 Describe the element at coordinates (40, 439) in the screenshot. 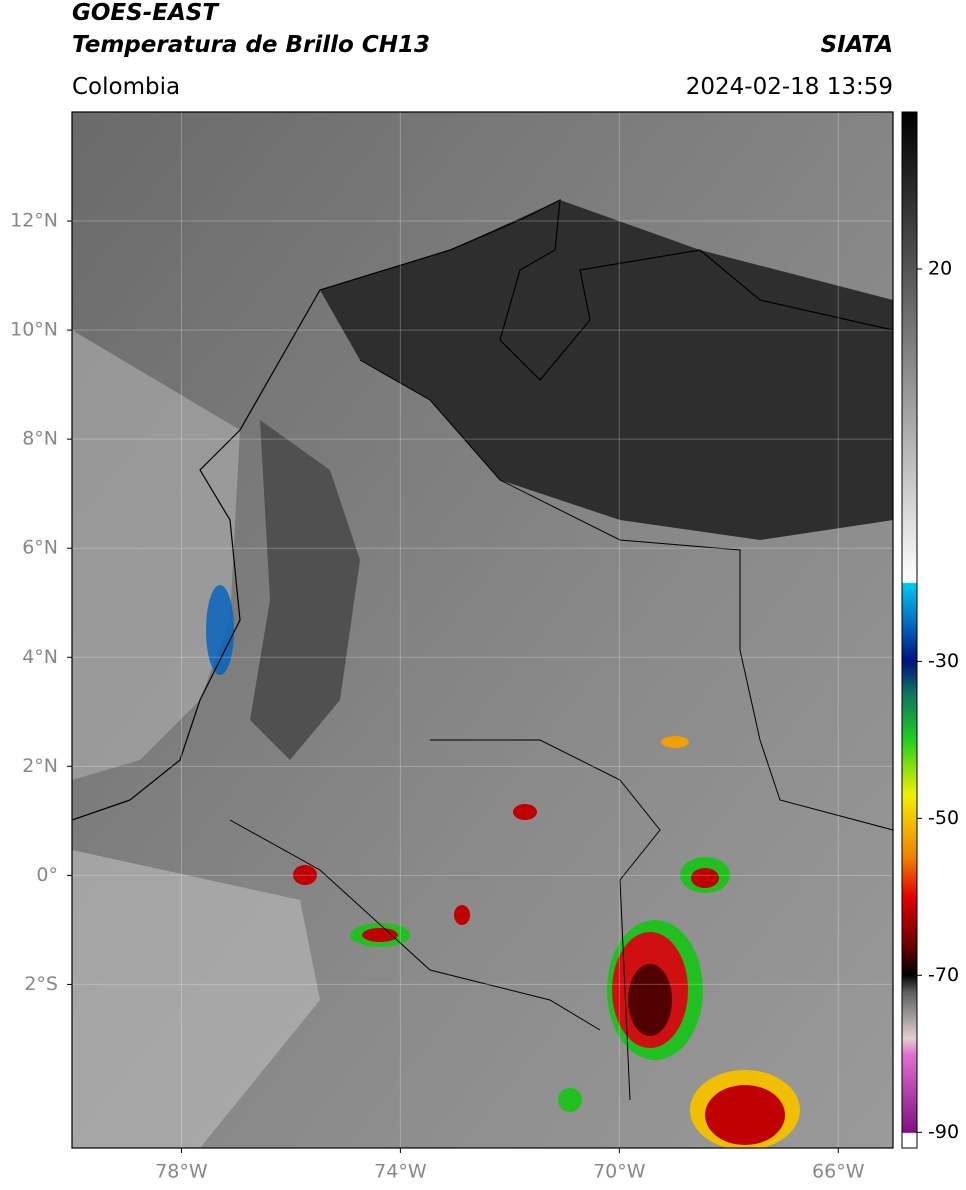

I see `lat-tick-label: 8°N` at that location.